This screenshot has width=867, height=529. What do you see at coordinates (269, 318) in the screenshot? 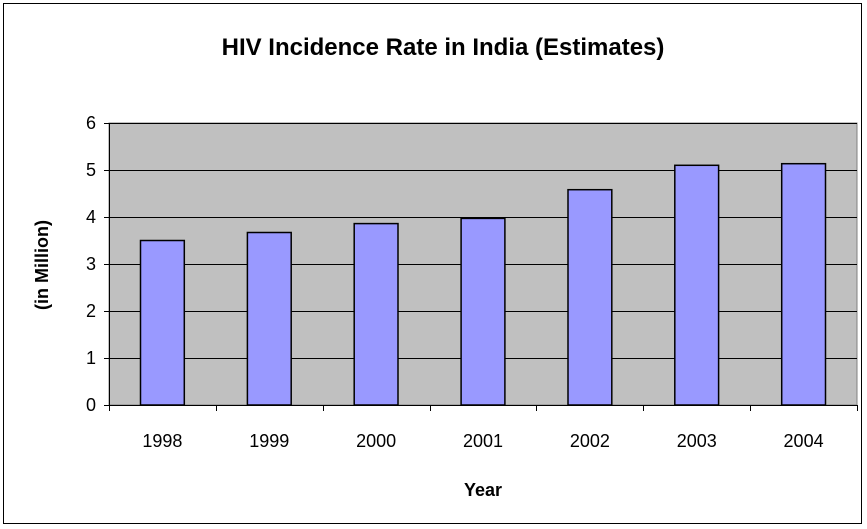
I see `bar-1999` at bounding box center [269, 318].